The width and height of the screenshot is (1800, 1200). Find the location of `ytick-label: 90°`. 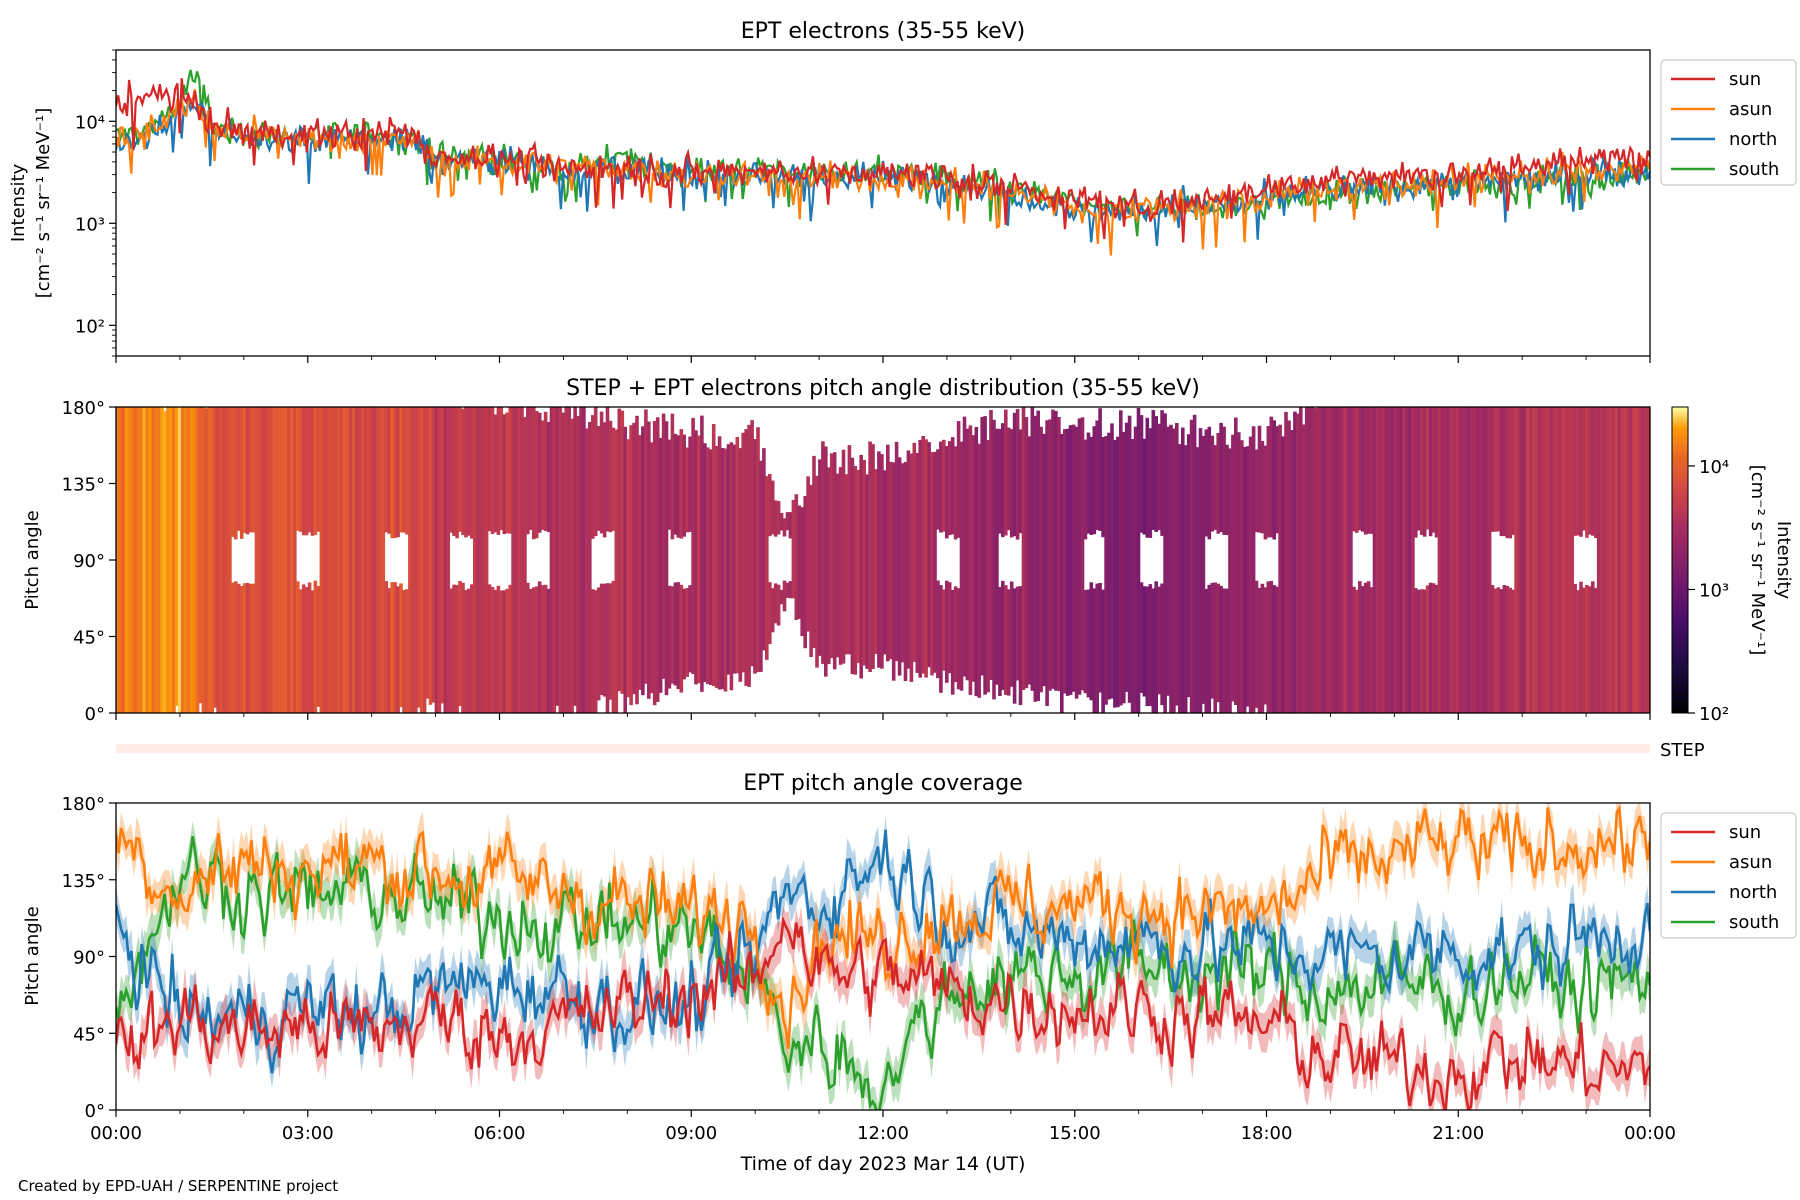

ytick-label: 90° is located at coordinates (89, 958).